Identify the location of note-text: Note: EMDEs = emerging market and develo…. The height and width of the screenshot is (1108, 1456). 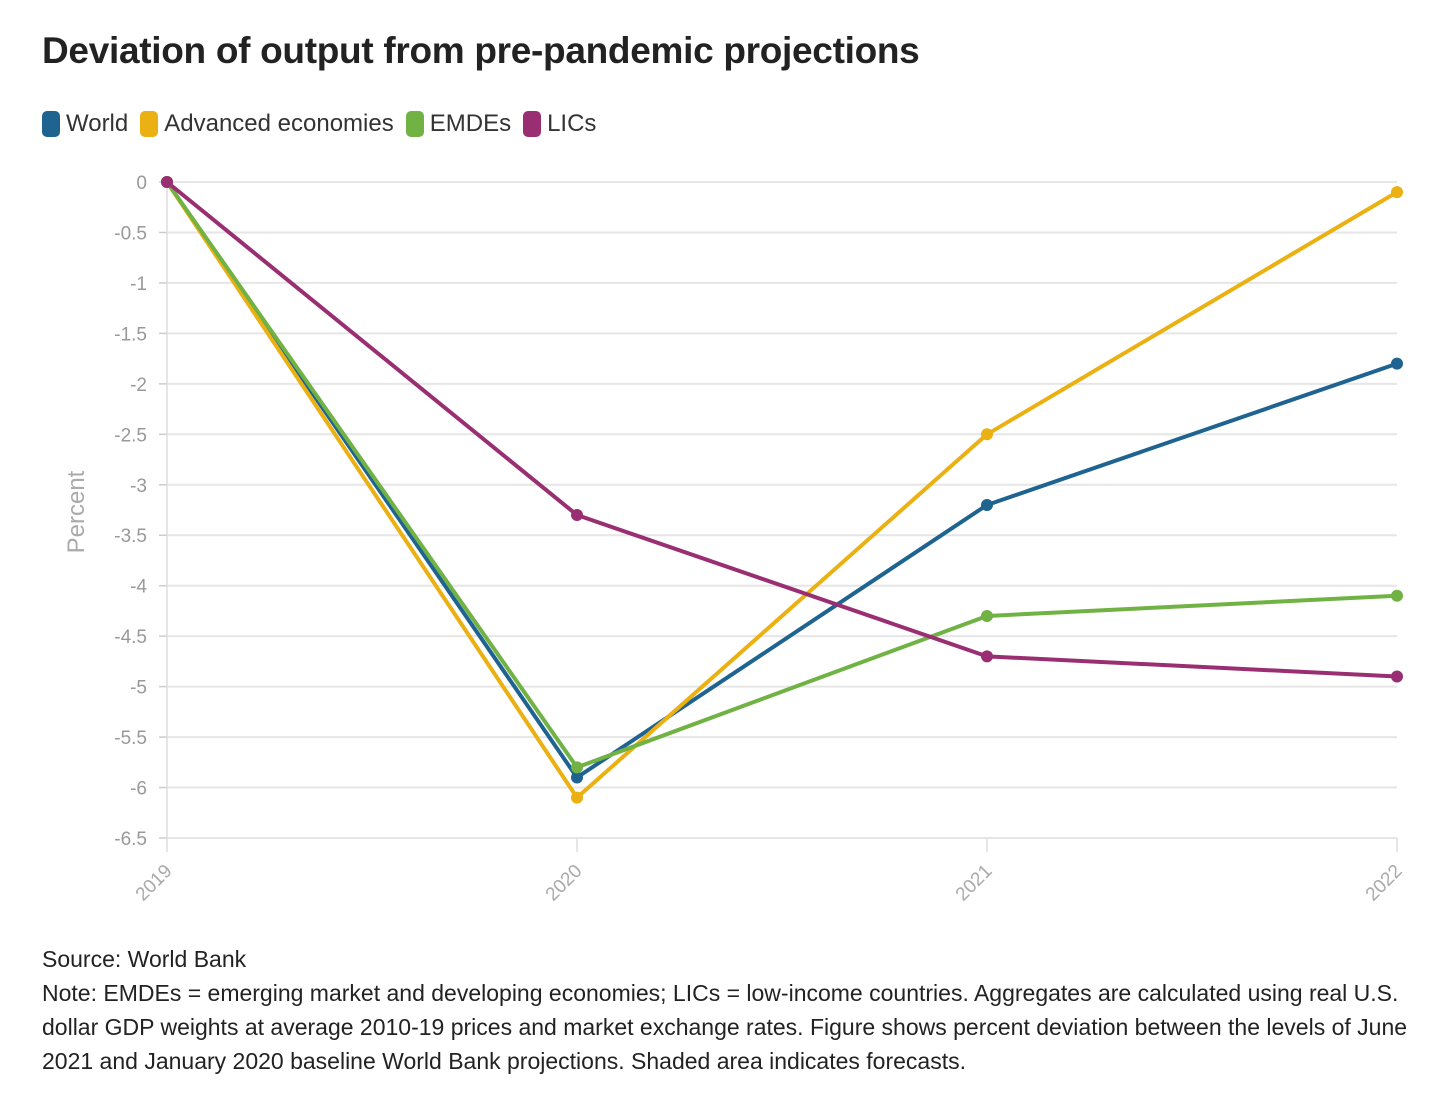
(725, 1027).